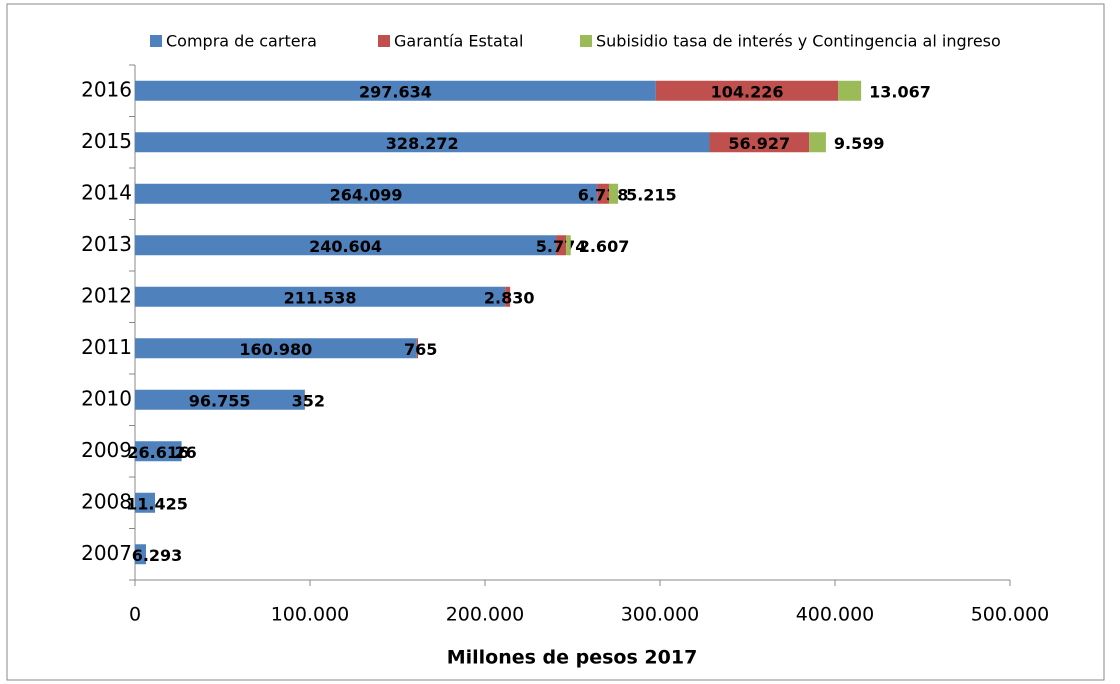  I want to click on data-label: 6.738, so click(603, 194).